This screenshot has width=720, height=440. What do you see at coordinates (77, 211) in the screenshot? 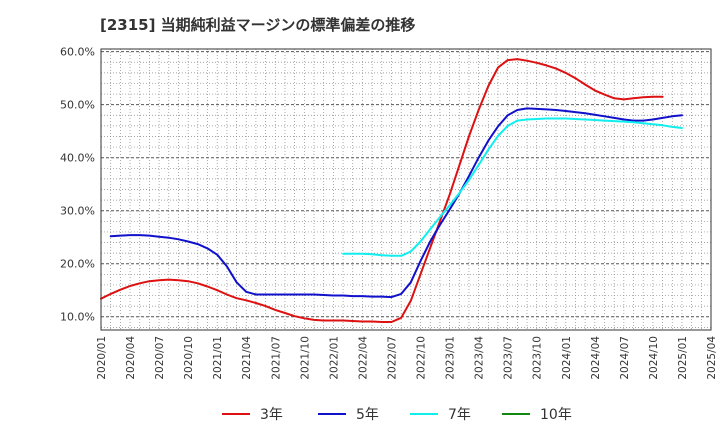
I see `y-tick-label: 30.0%` at bounding box center [77, 211].